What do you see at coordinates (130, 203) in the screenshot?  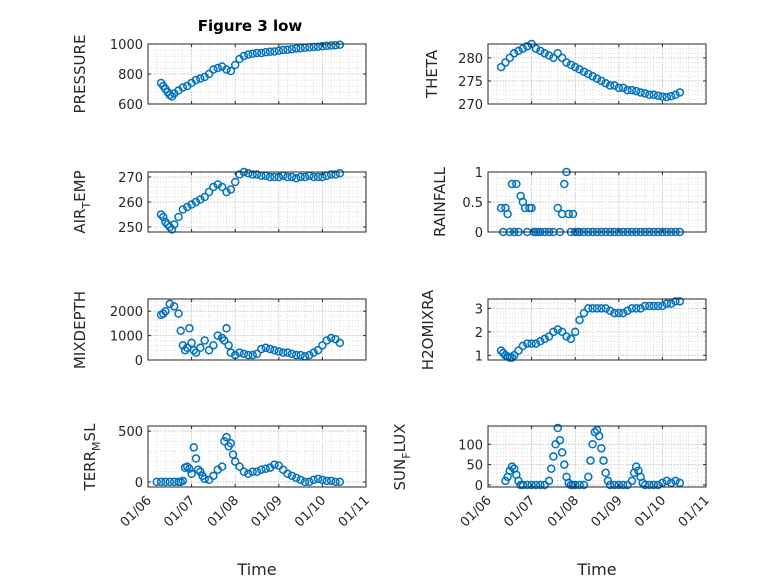 I see `y-tick-label: 260` at bounding box center [130, 203].